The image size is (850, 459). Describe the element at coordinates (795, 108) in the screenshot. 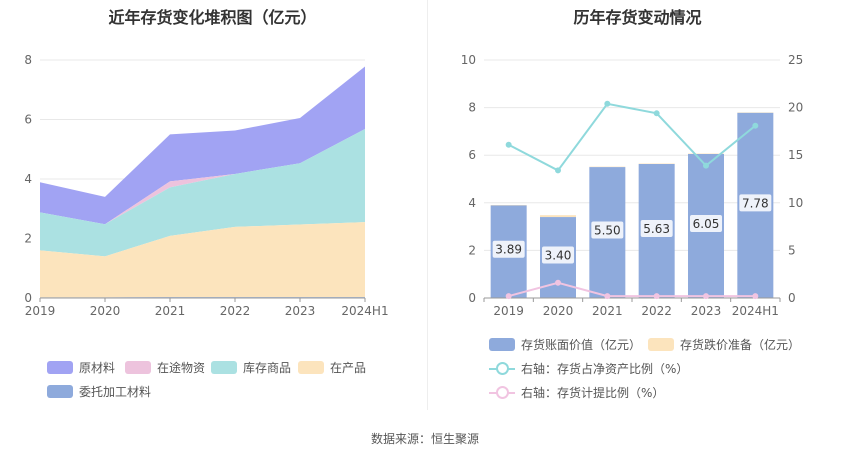

I see `right-y2-tick: 20` at that location.